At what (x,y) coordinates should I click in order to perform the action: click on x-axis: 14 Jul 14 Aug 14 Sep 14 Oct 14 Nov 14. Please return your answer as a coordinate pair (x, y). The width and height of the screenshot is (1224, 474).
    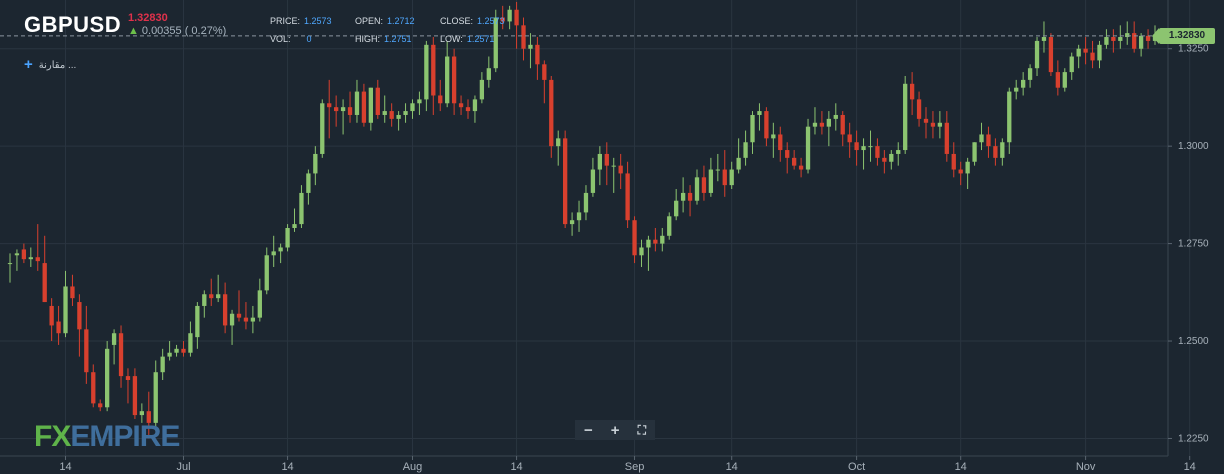
    Looking at the image, I should click on (627, 464).